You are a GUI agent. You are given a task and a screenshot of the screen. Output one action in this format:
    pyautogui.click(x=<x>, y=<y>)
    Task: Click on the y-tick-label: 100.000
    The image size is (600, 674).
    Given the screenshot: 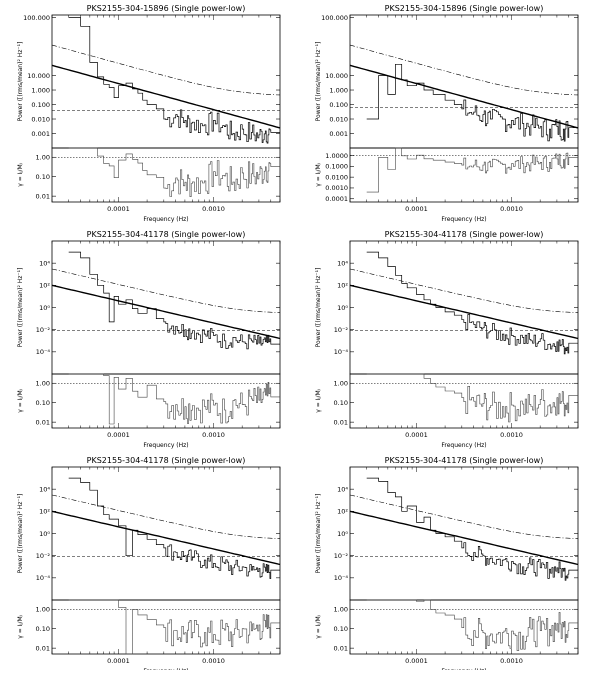 What is the action you would take?
    pyautogui.click(x=36, y=18)
    